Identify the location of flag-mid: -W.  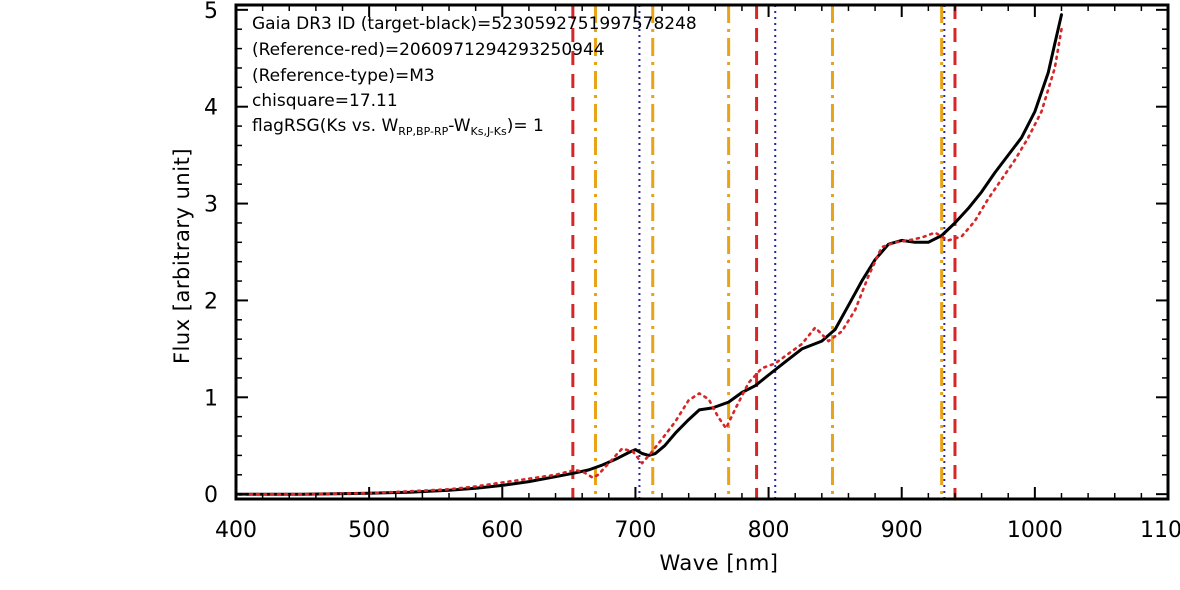
(459, 126).